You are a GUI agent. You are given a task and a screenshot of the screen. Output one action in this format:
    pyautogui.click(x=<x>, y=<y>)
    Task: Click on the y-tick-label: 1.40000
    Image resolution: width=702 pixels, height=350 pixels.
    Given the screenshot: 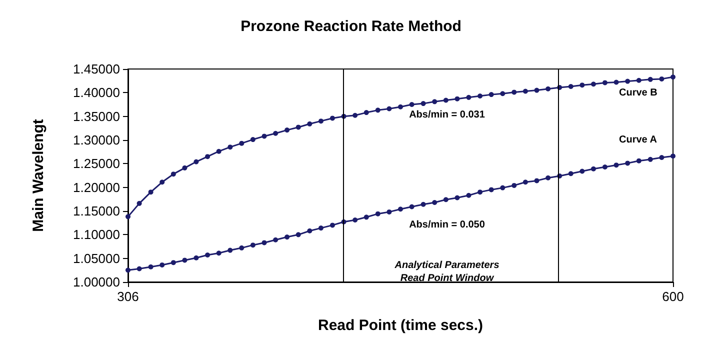 What is the action you would take?
    pyautogui.click(x=96, y=92)
    